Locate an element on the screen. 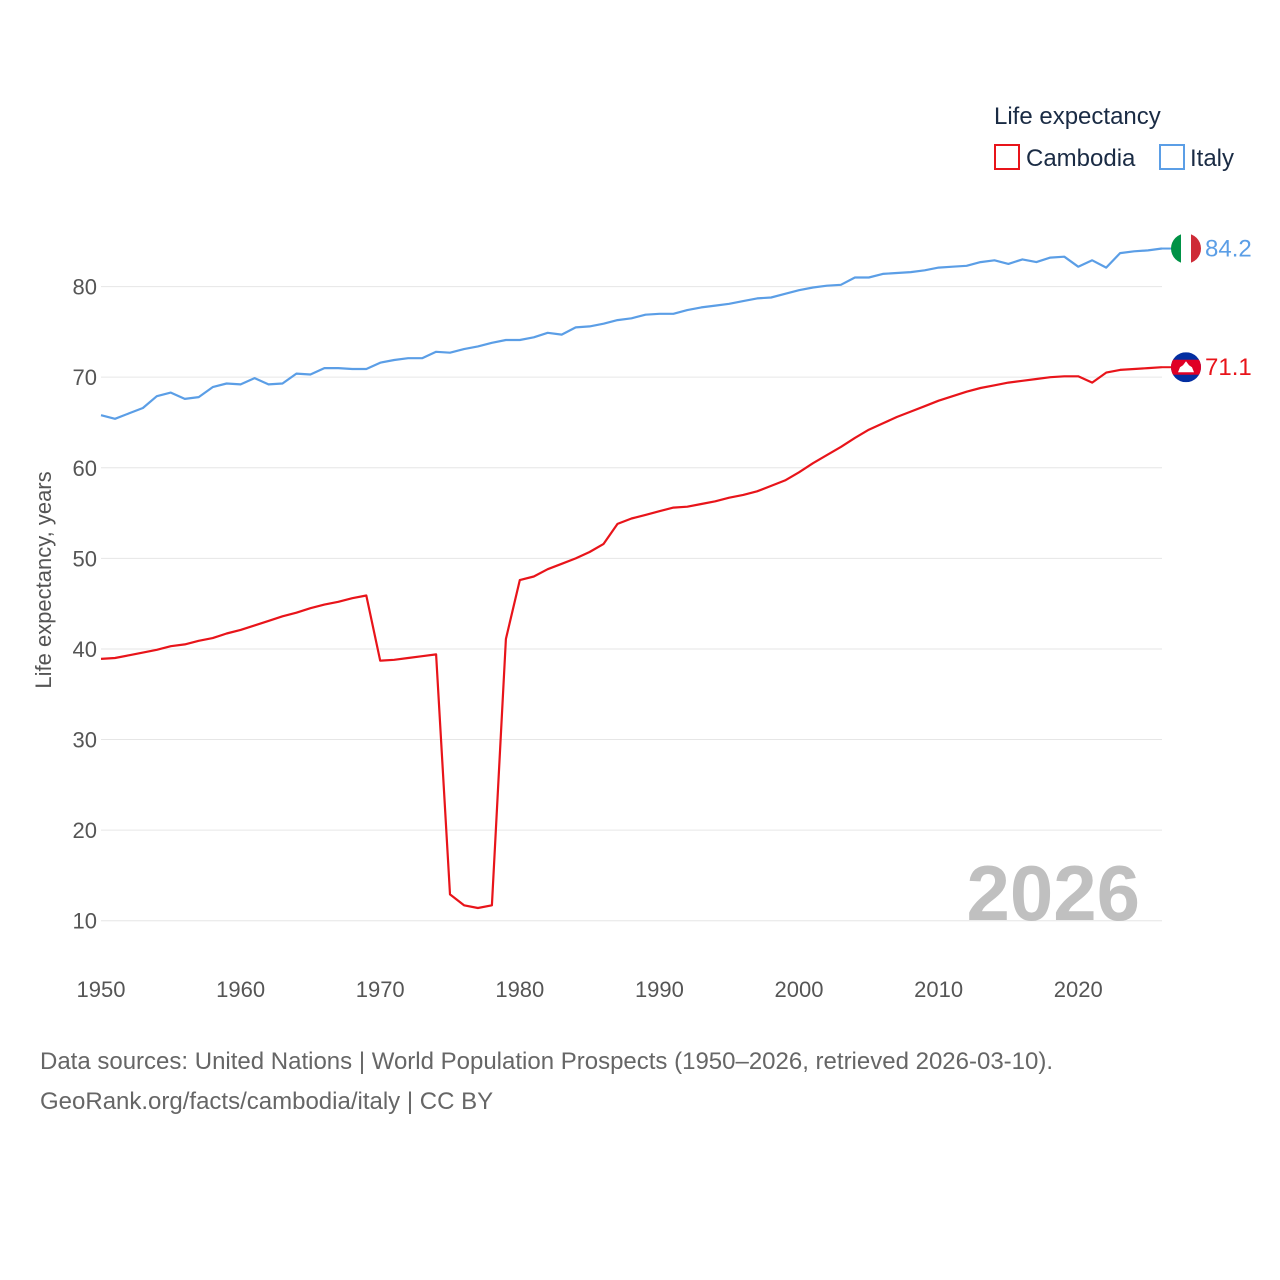  italy-flag-icon is located at coordinates (1186, 248).